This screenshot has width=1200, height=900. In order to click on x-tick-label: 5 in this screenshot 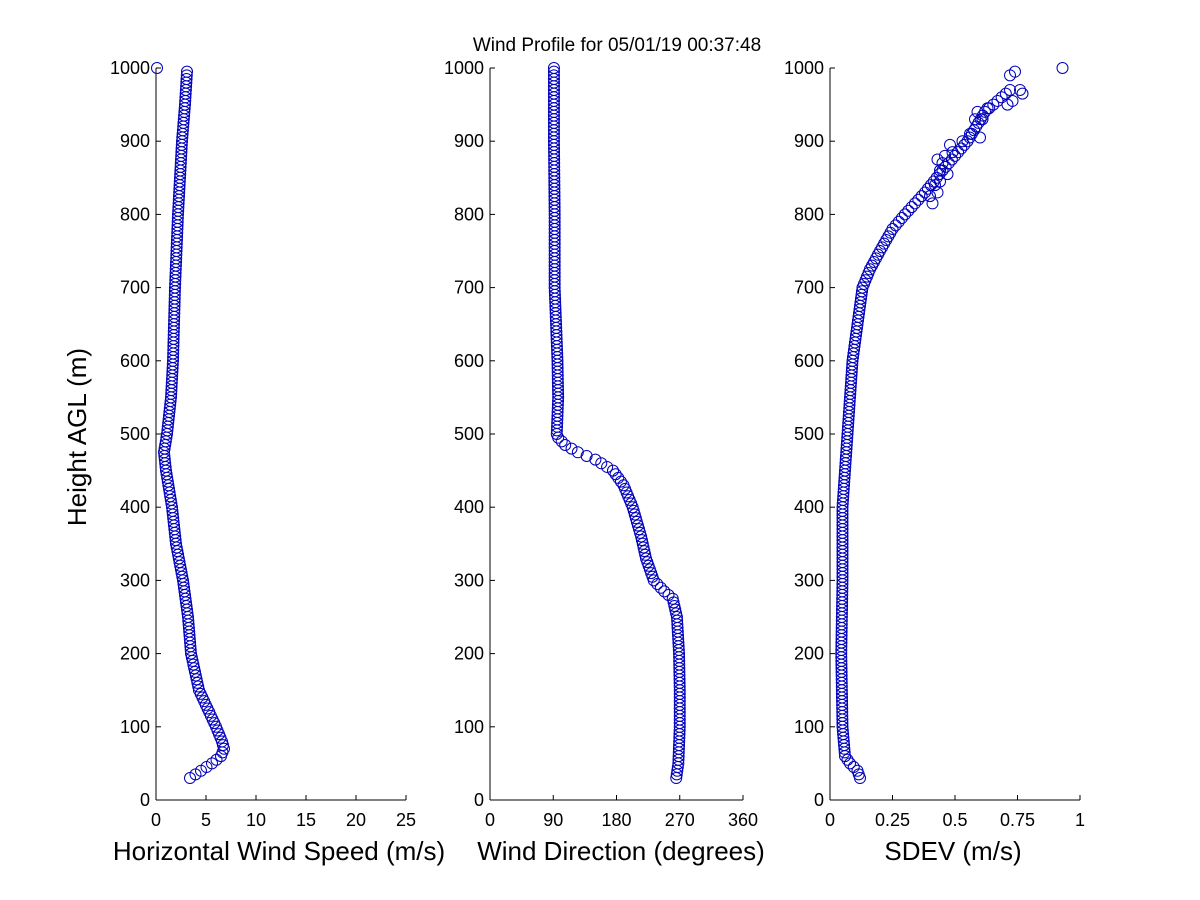, I will do `click(206, 820)`.